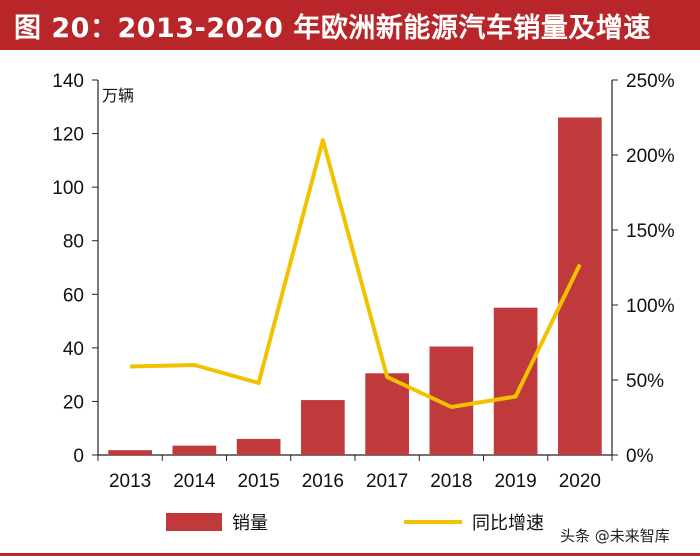  I want to click on x-tick-label: 2015, so click(258, 481).